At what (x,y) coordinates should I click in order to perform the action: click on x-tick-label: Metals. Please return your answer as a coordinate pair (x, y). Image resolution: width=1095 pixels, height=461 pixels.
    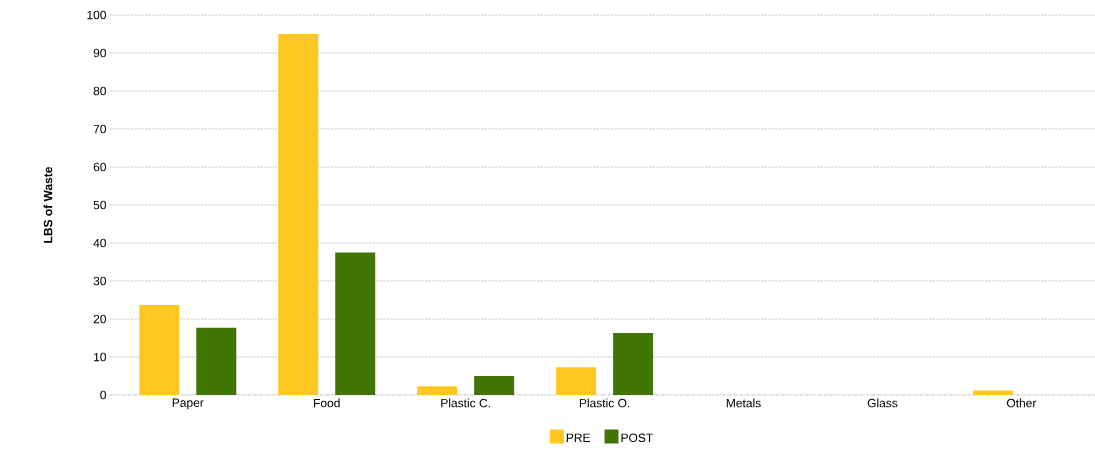
    Looking at the image, I should click on (743, 403).